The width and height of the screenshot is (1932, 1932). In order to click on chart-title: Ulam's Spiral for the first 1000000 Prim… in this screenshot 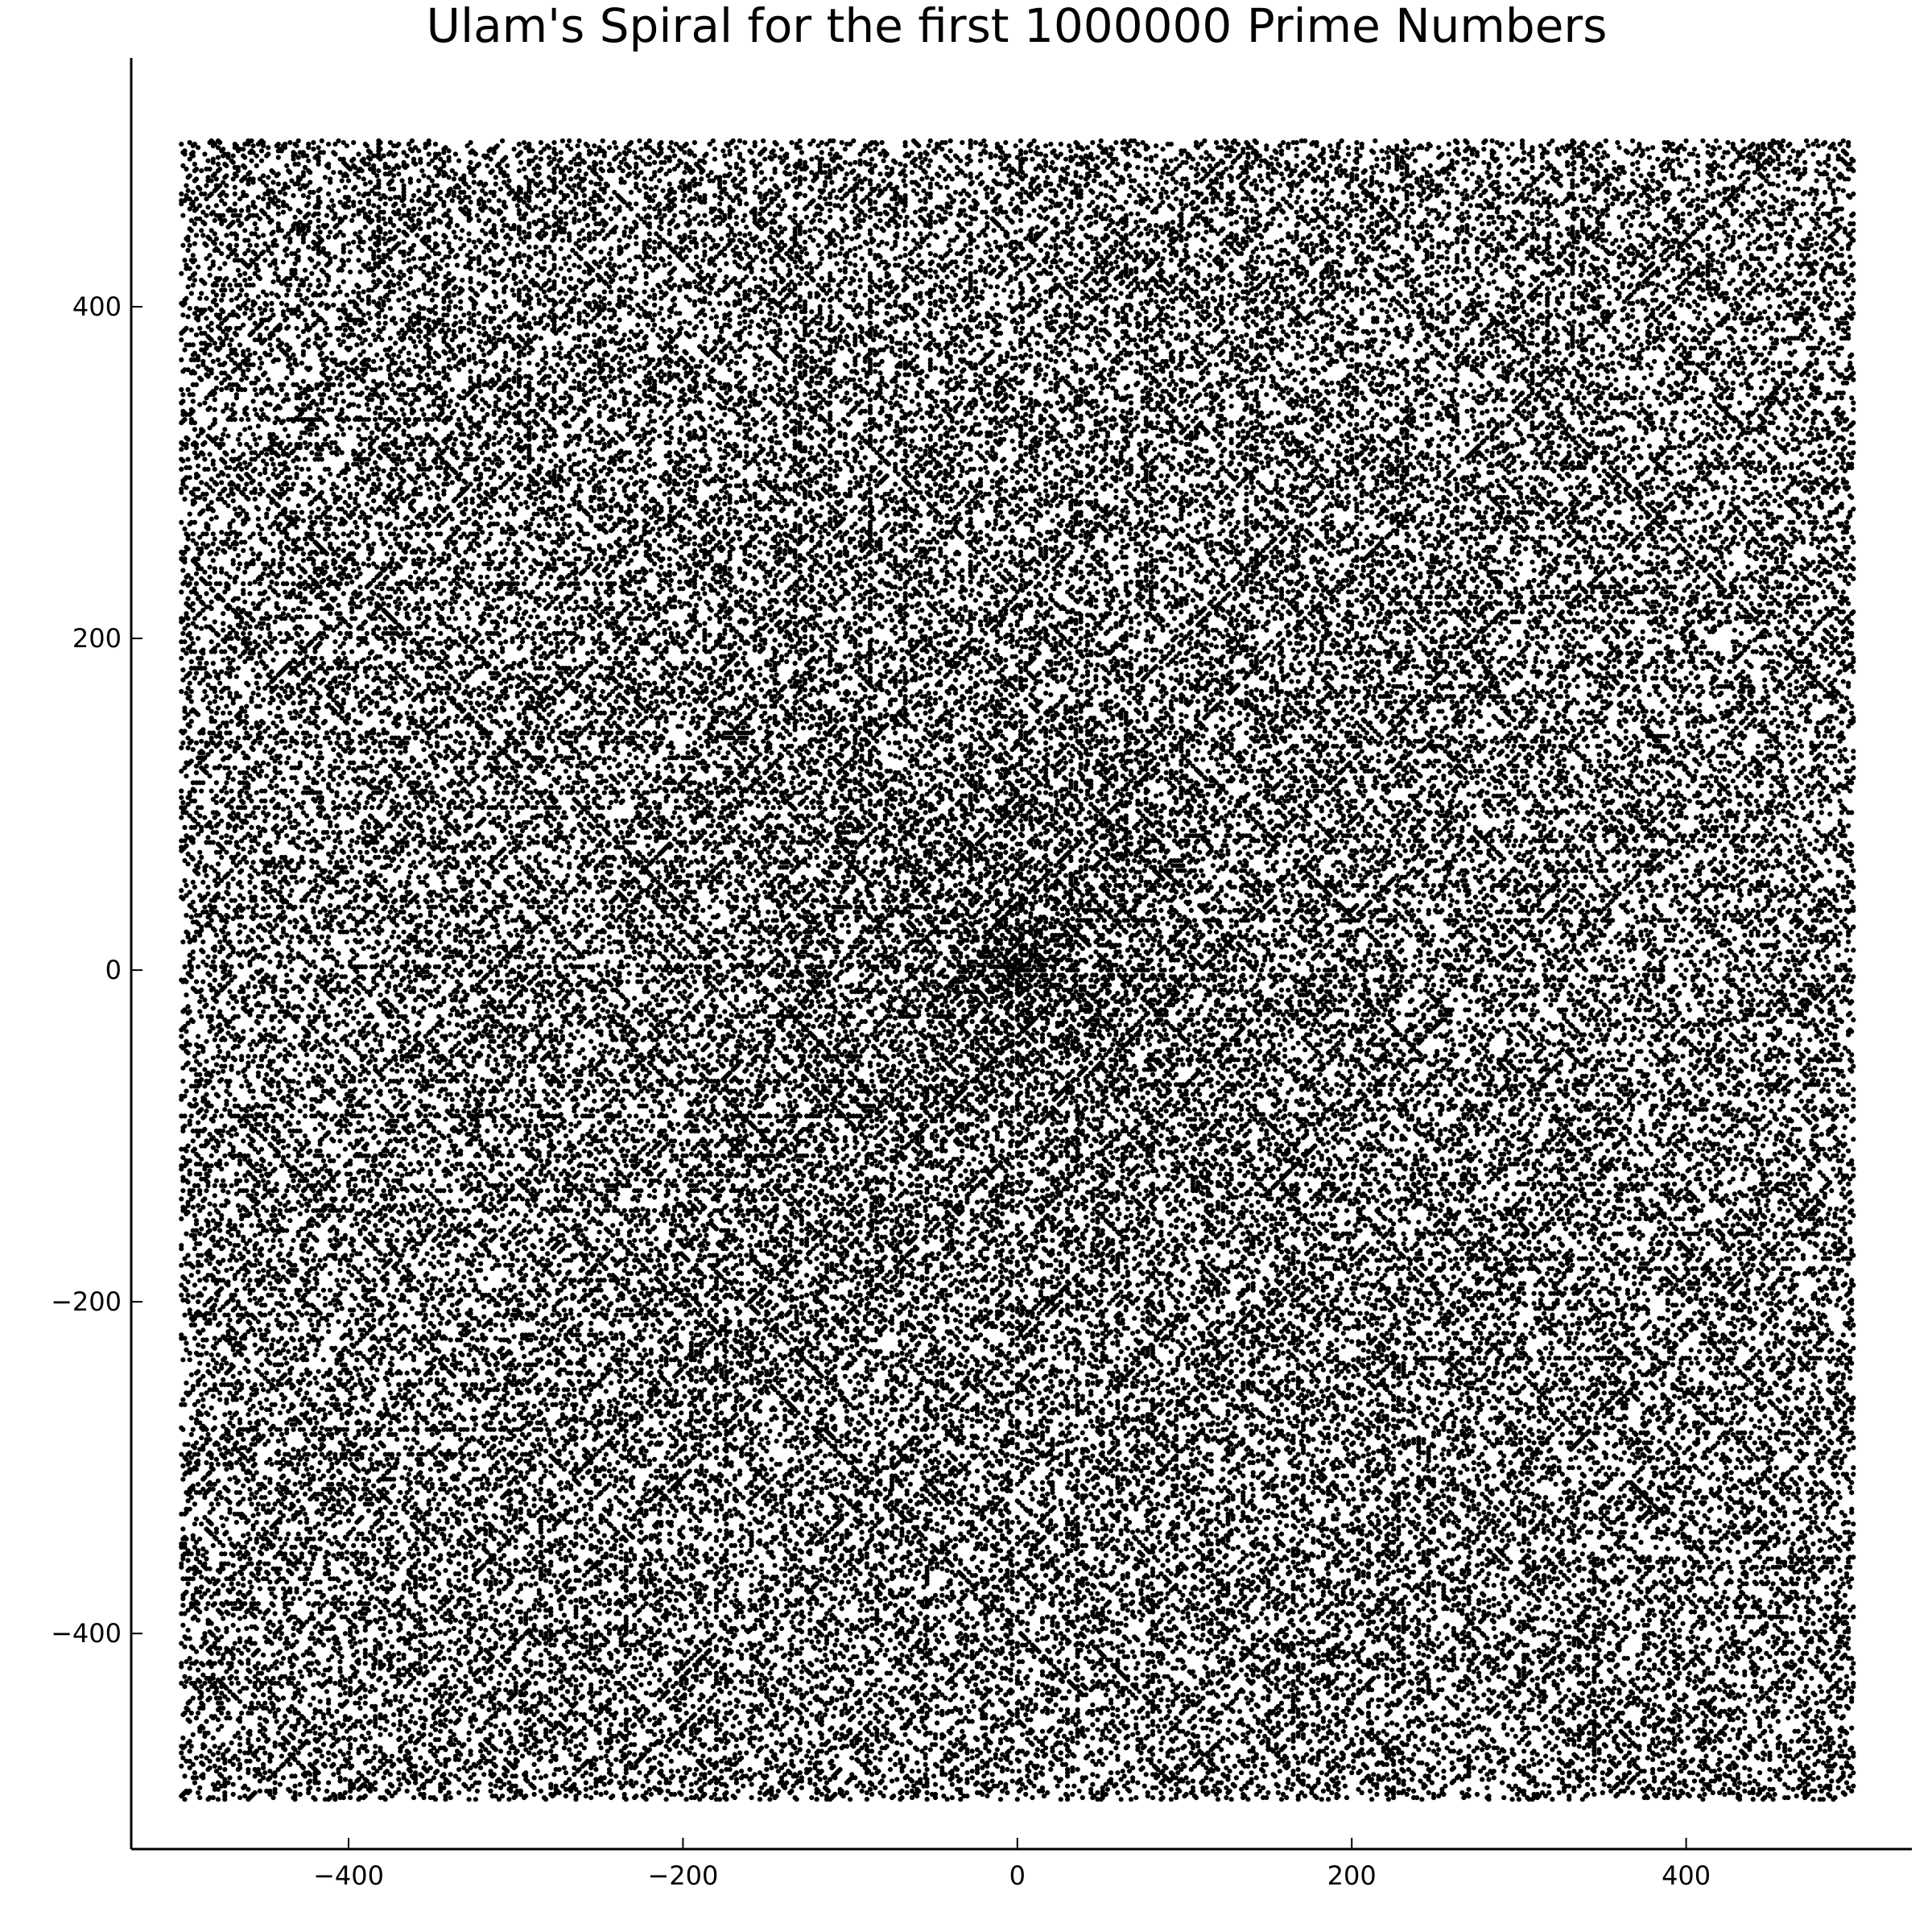, I will do `click(1017, 26)`.